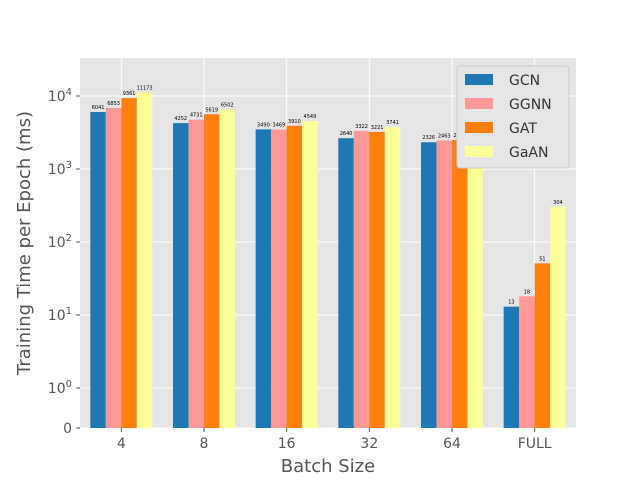  Describe the element at coordinates (287, 444) in the screenshot. I see `x-tick-label: 16` at that location.